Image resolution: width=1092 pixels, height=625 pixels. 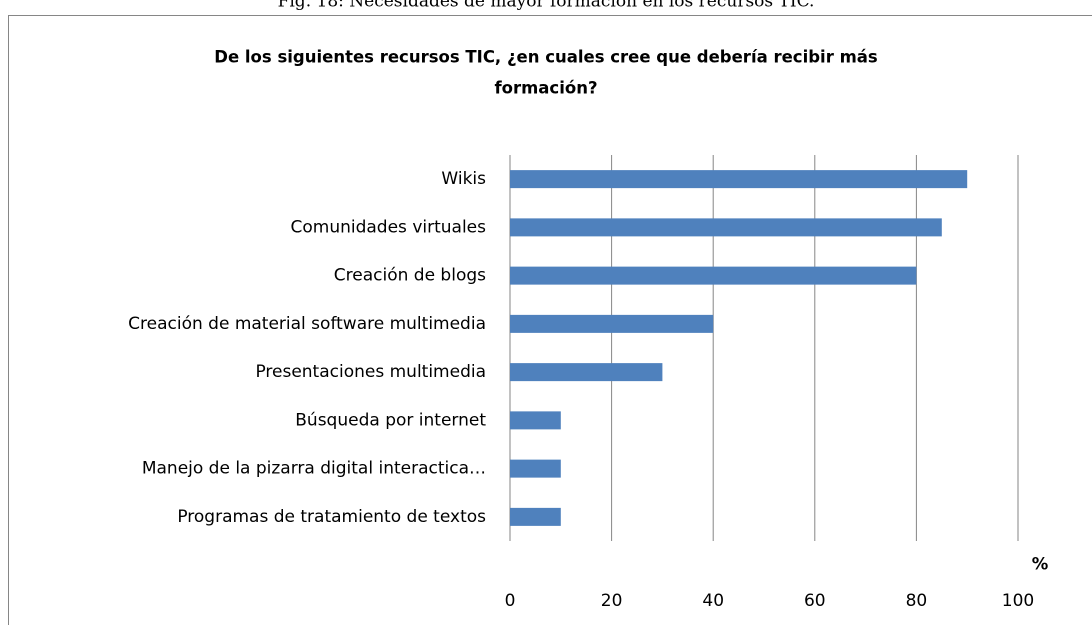 What do you see at coordinates (463, 179) in the screenshot?
I see `y-tick-label: Wikis` at bounding box center [463, 179].